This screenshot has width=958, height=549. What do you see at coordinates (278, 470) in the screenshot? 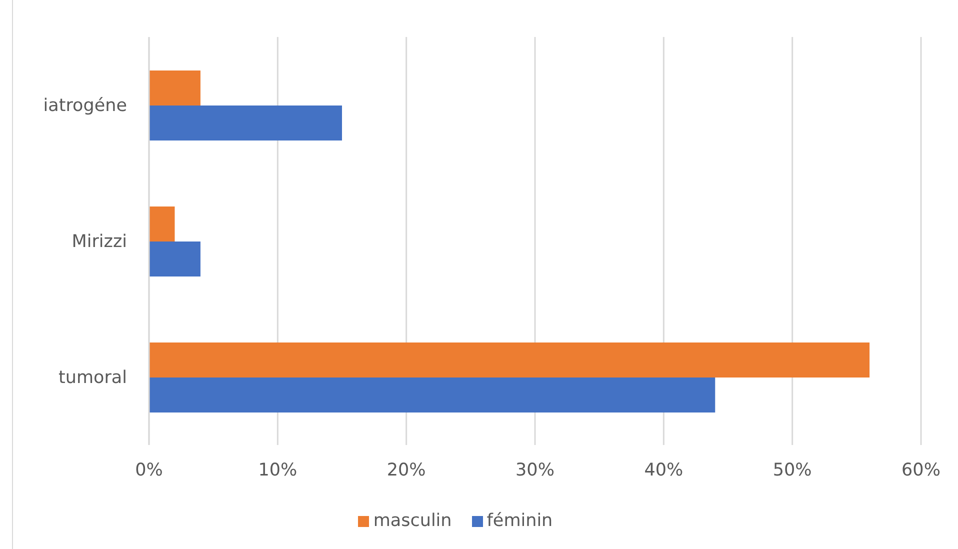
I see `x-tick-label: 10%` at bounding box center [278, 470].